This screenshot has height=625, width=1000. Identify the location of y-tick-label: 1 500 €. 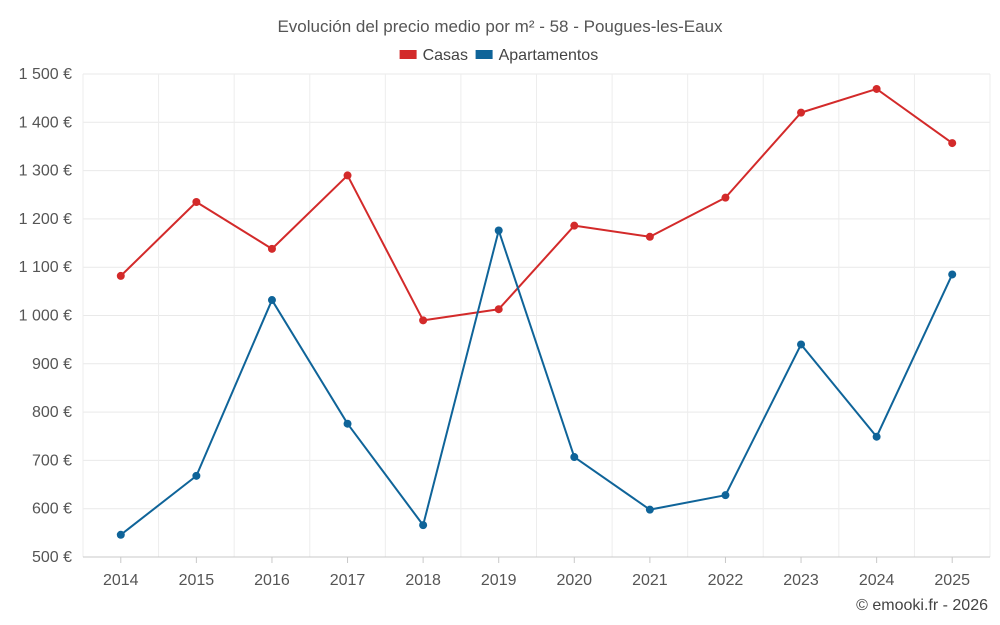
(45, 74).